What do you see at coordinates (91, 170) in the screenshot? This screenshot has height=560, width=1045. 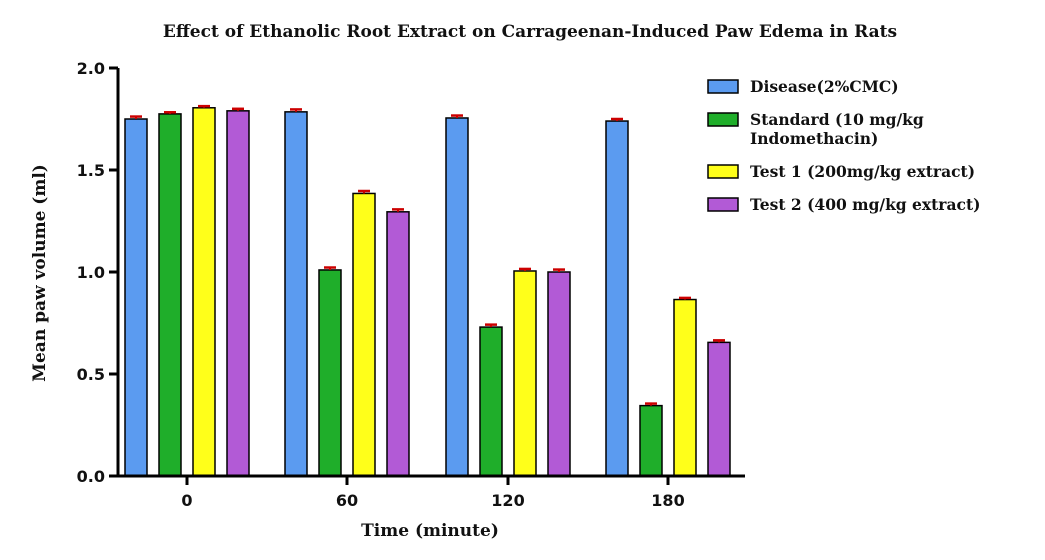 I see `y-tick-label-3: 1.5` at bounding box center [91, 170].